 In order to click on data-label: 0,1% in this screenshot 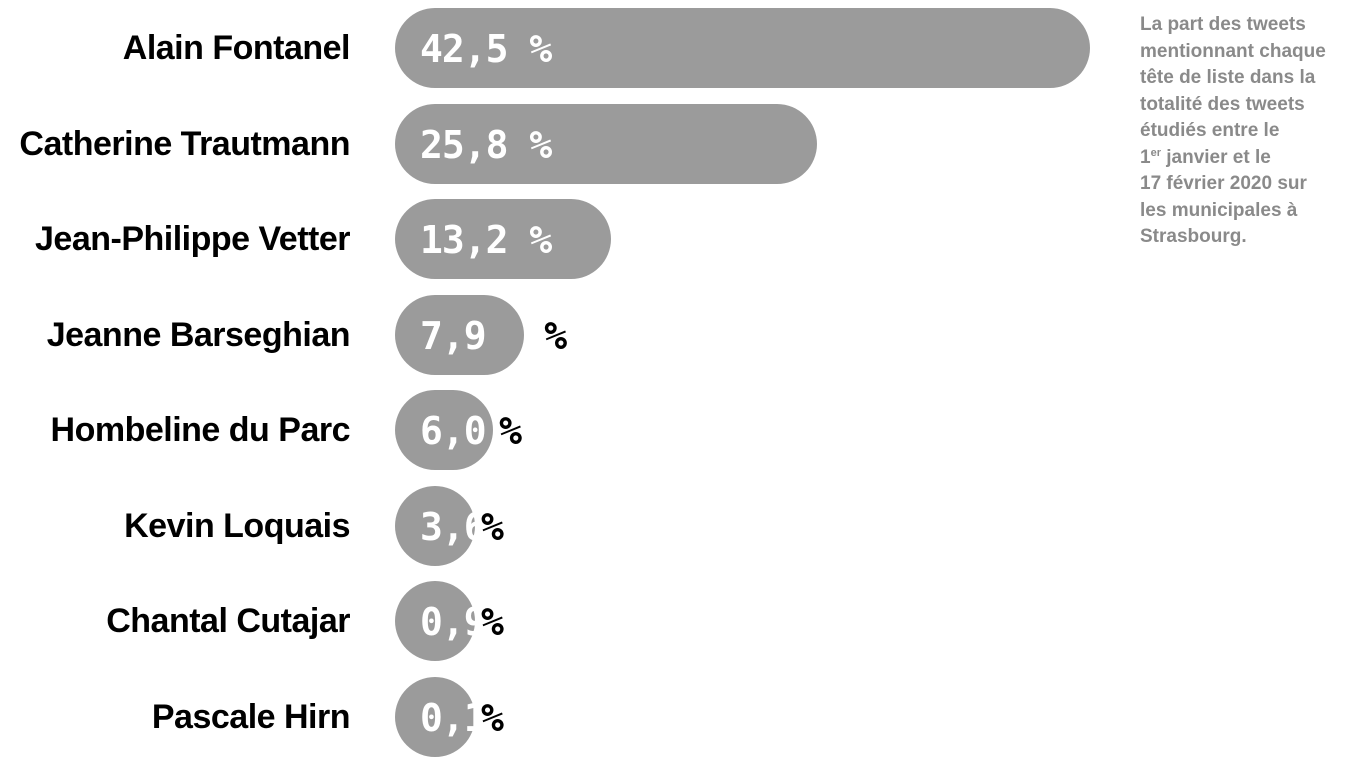, I will do `click(462, 717)`.